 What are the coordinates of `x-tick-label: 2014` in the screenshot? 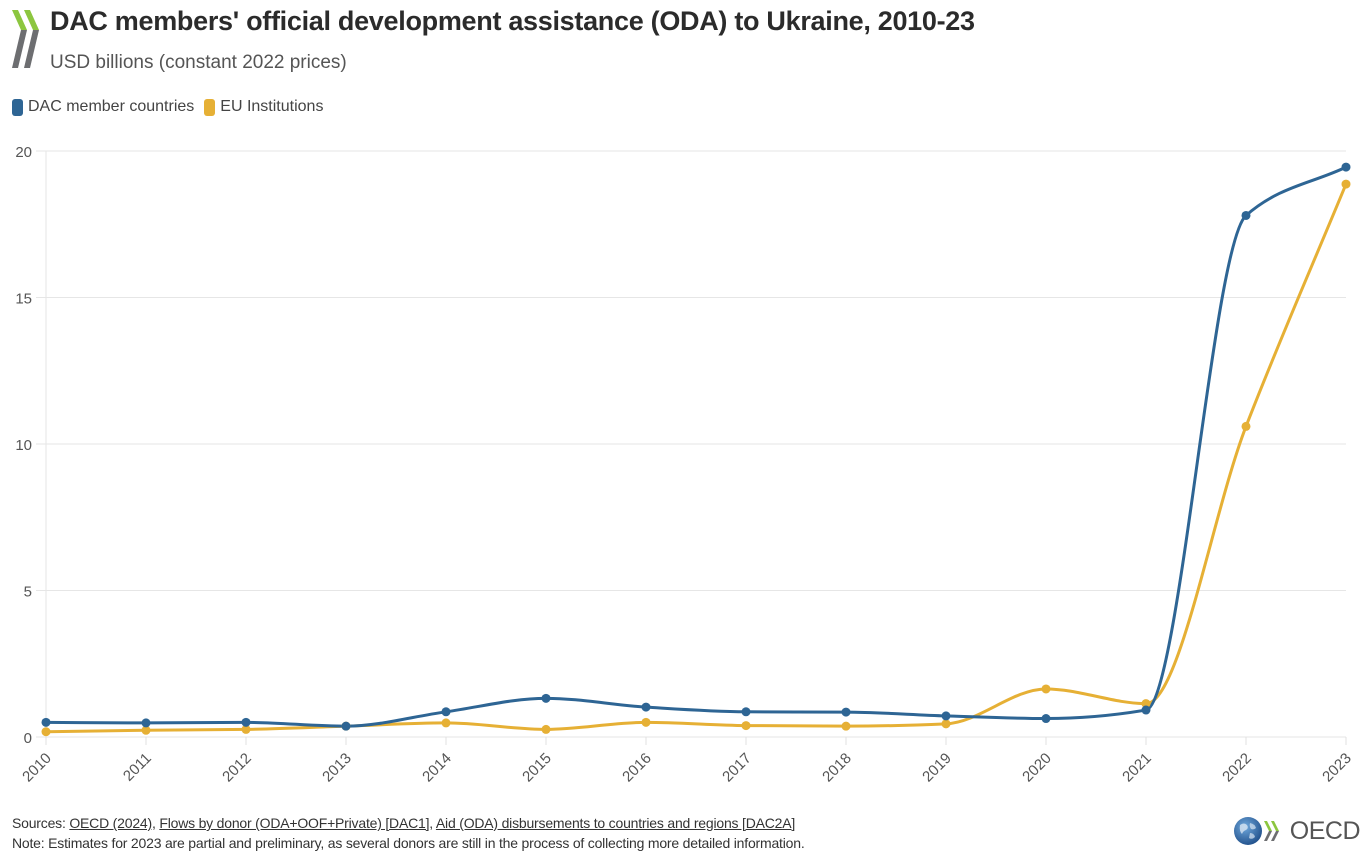 It's located at (437, 768).